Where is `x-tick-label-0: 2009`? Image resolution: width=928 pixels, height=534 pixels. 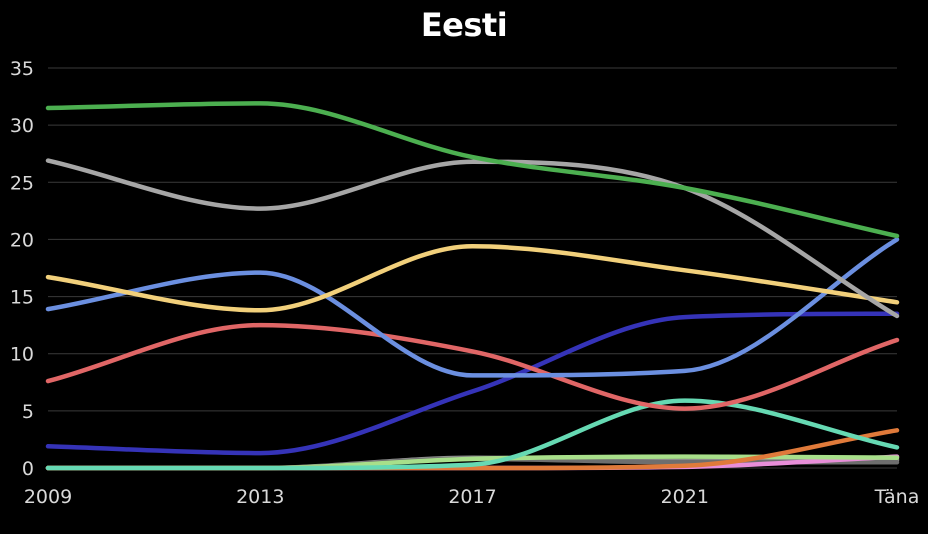
x-tick-label-0: 2009 is located at coordinates (48, 497).